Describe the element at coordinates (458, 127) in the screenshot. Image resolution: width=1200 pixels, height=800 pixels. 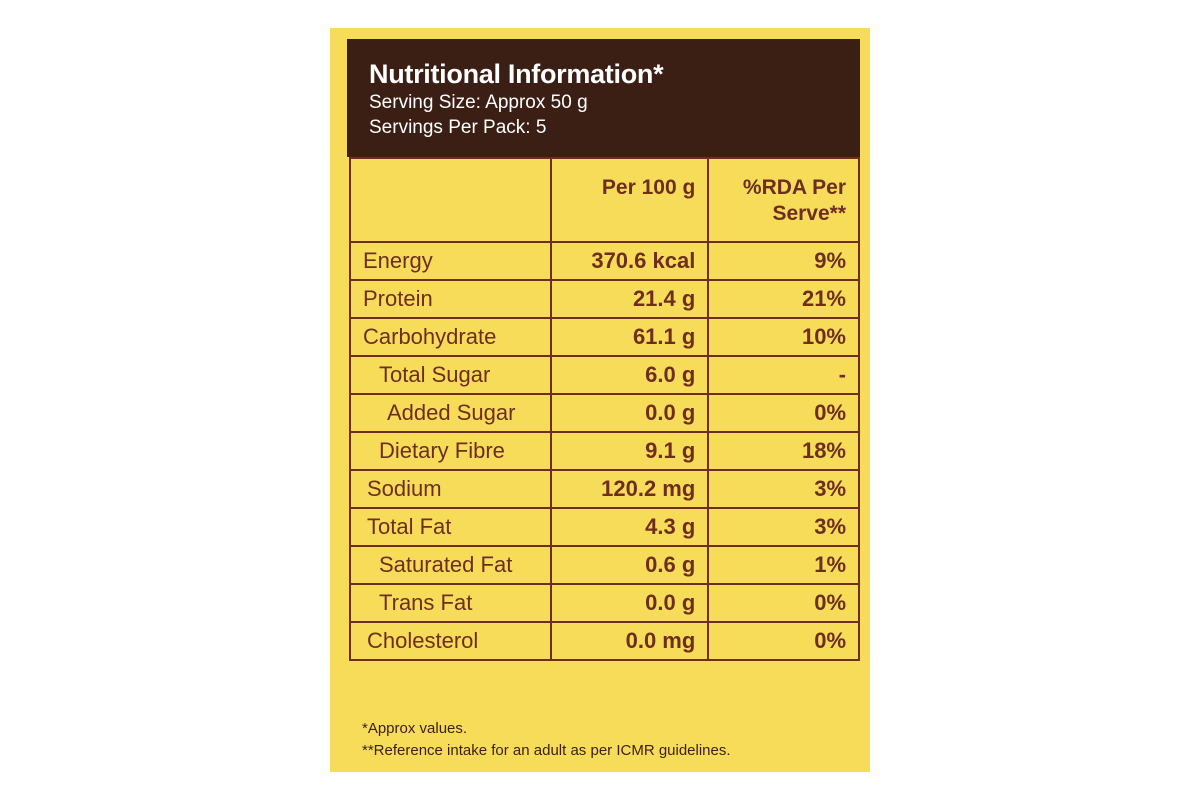
I see `servings-per-pack: Servings Per Pack: 5` at that location.